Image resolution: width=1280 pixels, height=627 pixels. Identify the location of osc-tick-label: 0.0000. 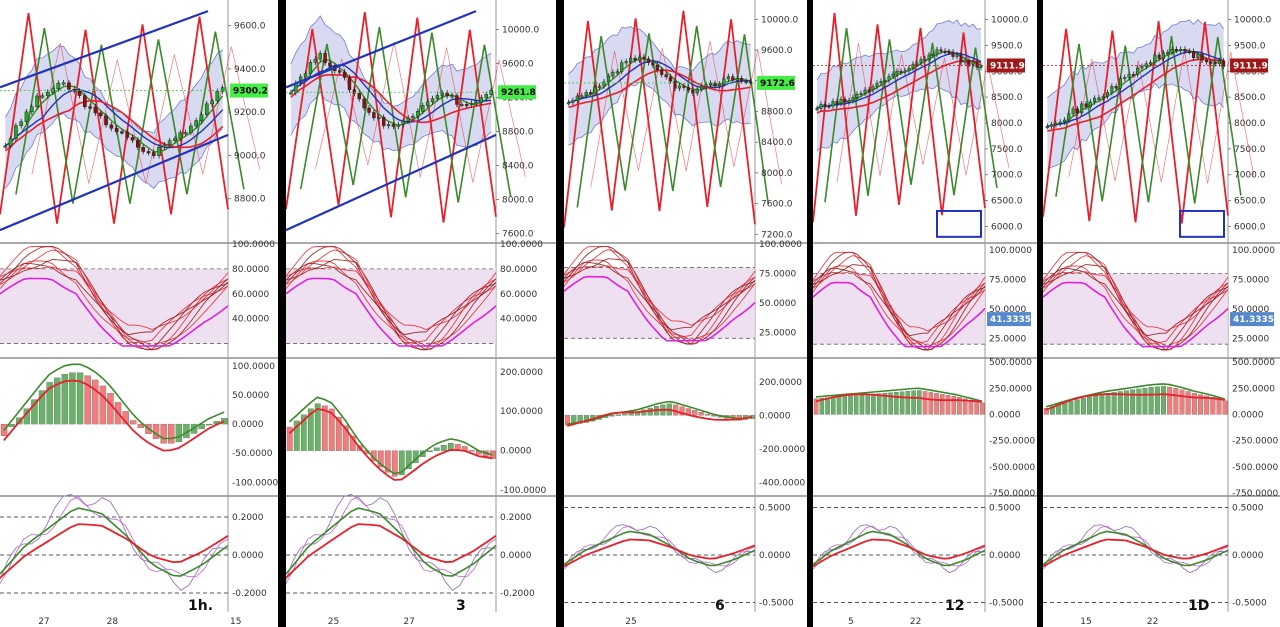
(516, 556).